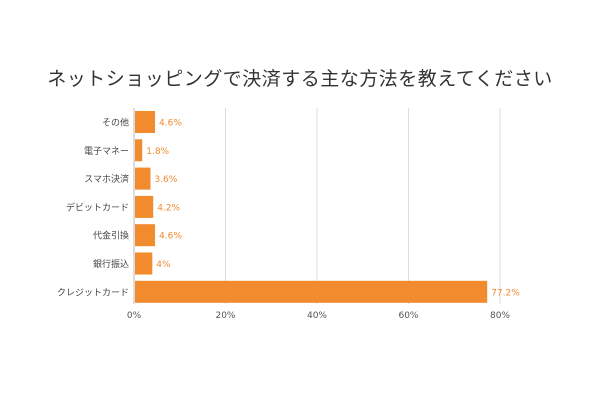 This screenshot has height=400, width=600. I want to click on x-tick-label: 80%, so click(500, 316).